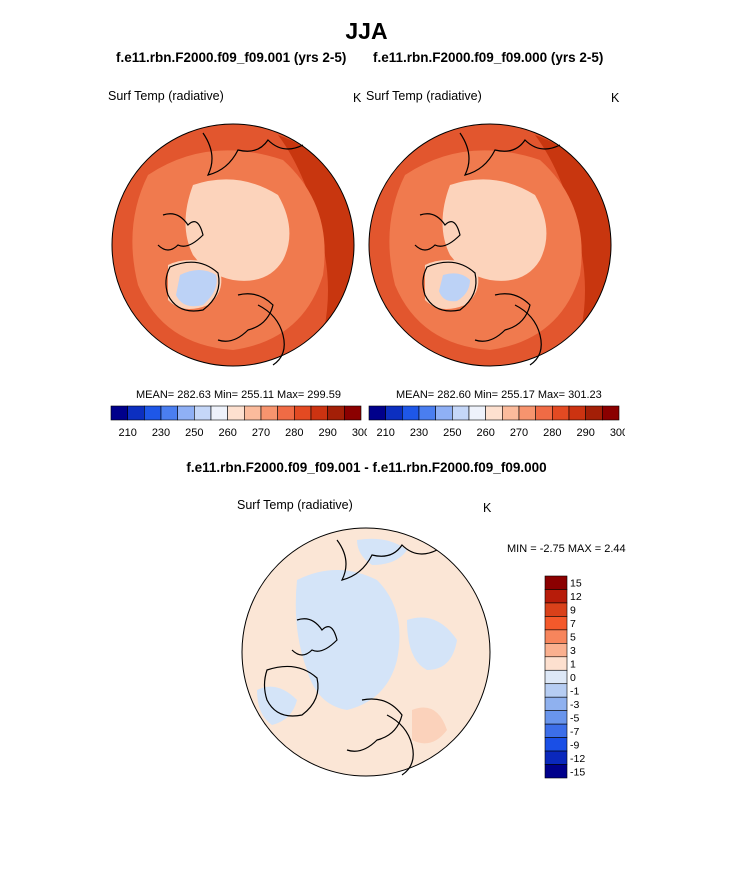 The height and width of the screenshot is (882, 733). I want to click on right-colorbar: 210 230 250 260 270 280 290 300, so click(496, 422).